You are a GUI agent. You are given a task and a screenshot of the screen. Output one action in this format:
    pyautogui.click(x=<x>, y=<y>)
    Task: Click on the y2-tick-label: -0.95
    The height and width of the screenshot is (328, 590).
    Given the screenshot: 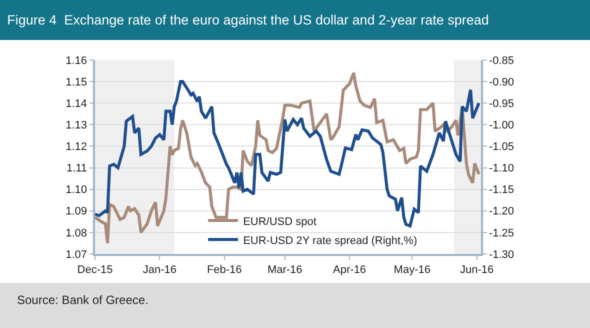 What is the action you would take?
    pyautogui.click(x=501, y=104)
    